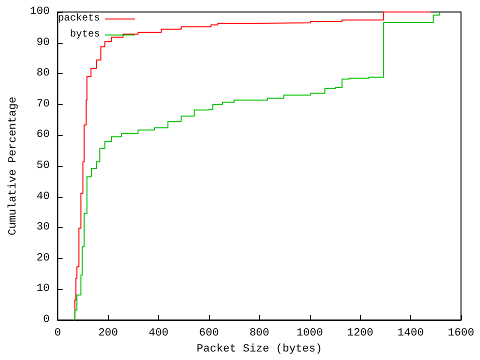 This screenshot has height=360, width=480. I want to click on legend-label: packets, so click(79, 18).